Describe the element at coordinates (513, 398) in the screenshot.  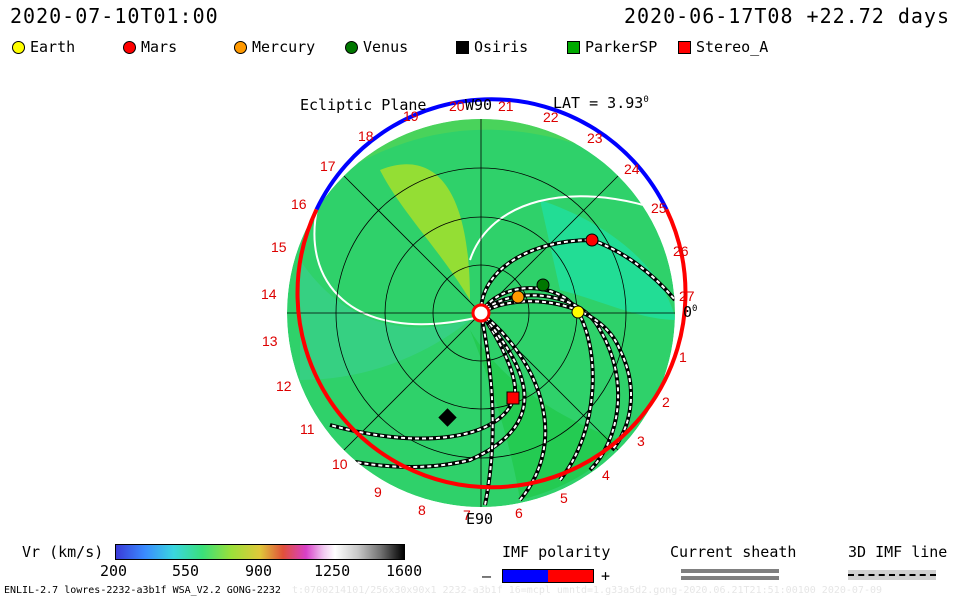
I see `stereo-a-marker` at that location.